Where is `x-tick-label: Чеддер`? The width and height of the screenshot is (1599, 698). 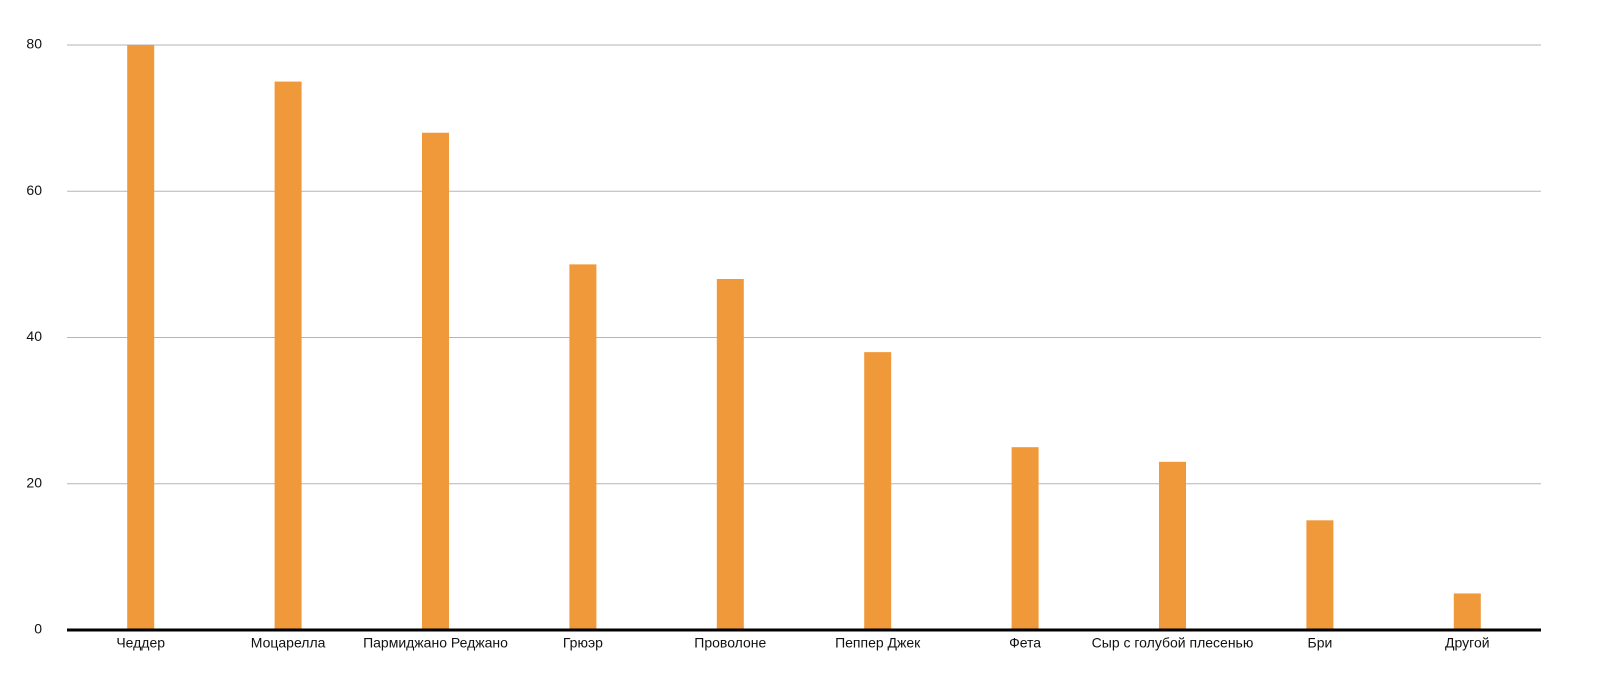 x-tick-label: Чеддер is located at coordinates (140, 643).